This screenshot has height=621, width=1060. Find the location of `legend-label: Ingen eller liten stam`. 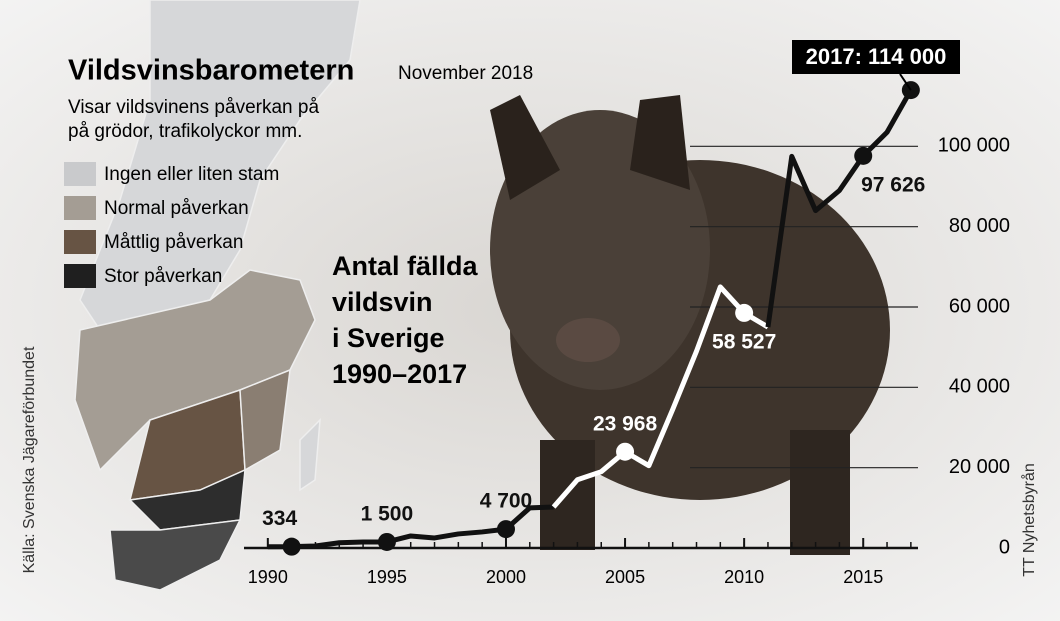

legend-label: Ingen eller liten stam is located at coordinates (191, 174).